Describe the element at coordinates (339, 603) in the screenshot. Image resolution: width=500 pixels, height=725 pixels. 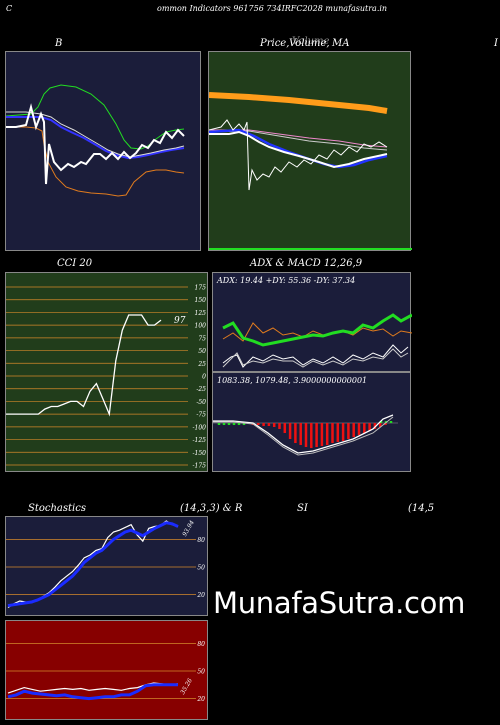
I see `watermark: MunafaSutra.com` at that location.